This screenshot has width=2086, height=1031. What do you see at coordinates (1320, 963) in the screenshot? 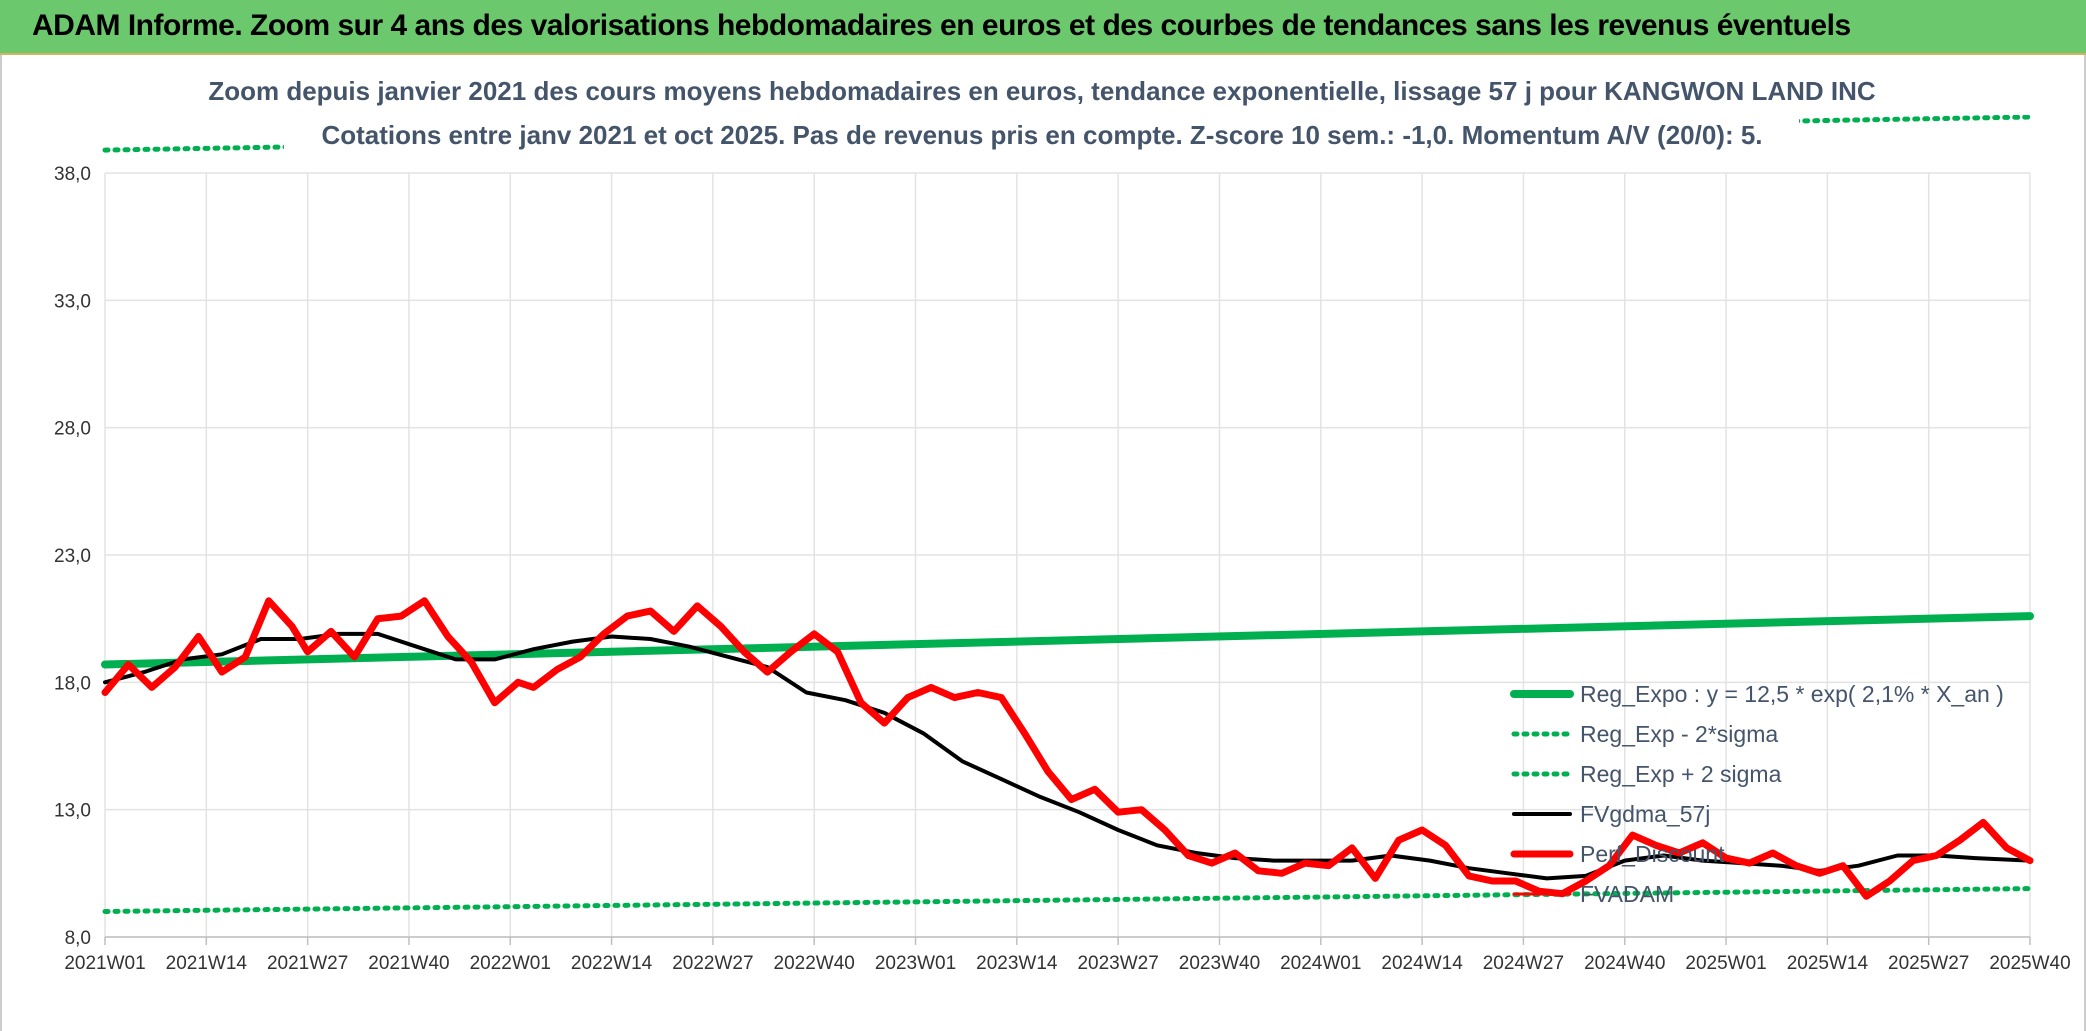
I see `x-tick-label: 2024W01` at bounding box center [1320, 963].